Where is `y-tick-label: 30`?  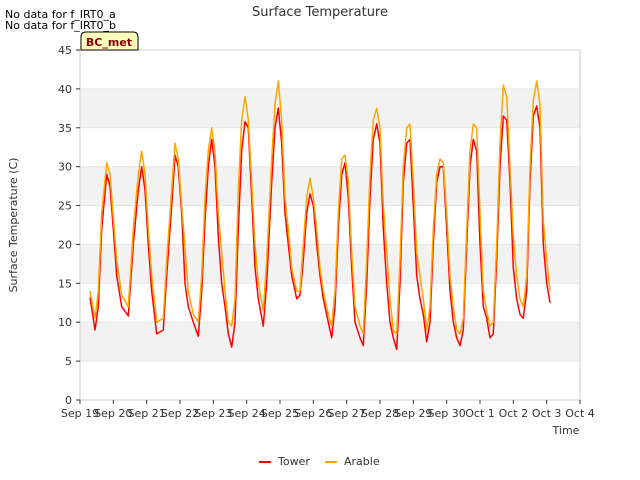
y-tick-label: 30 is located at coordinates (65, 167).